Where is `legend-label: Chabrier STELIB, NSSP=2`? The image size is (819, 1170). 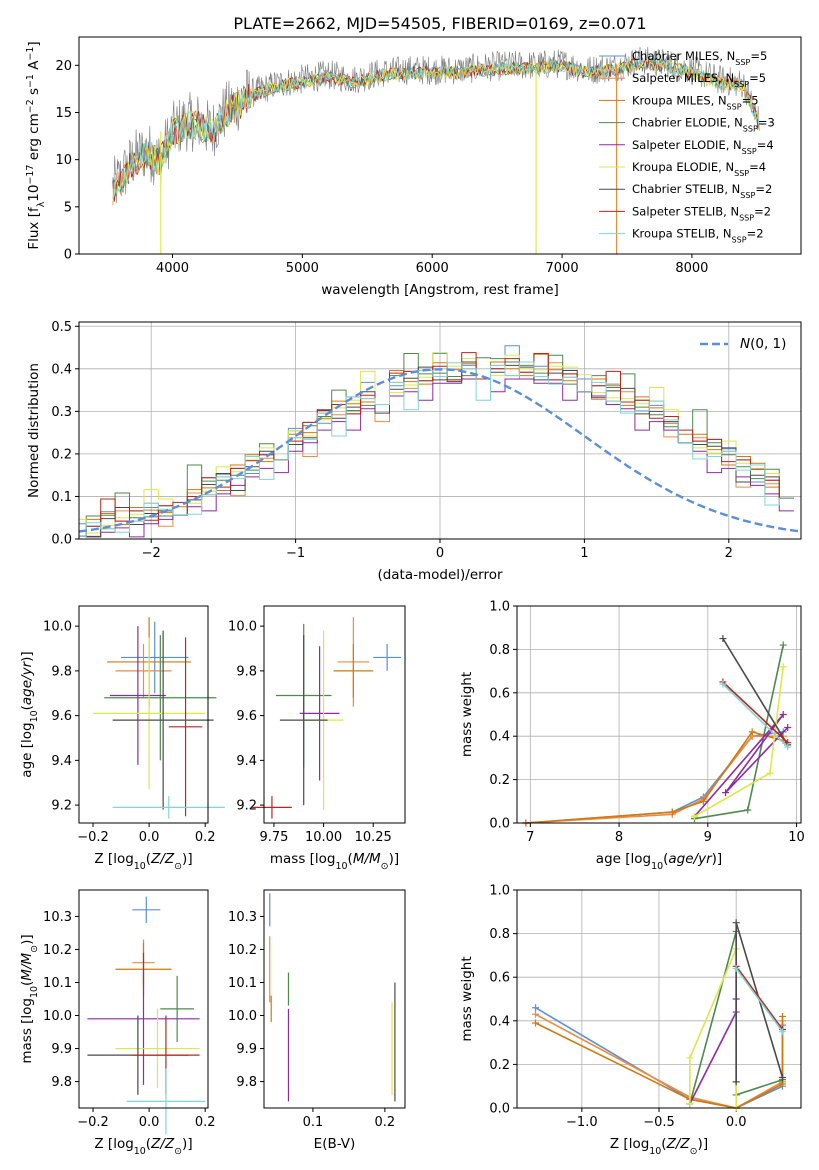
legend-label: Chabrier STELIB, NSSP=2 is located at coordinates (702, 191).